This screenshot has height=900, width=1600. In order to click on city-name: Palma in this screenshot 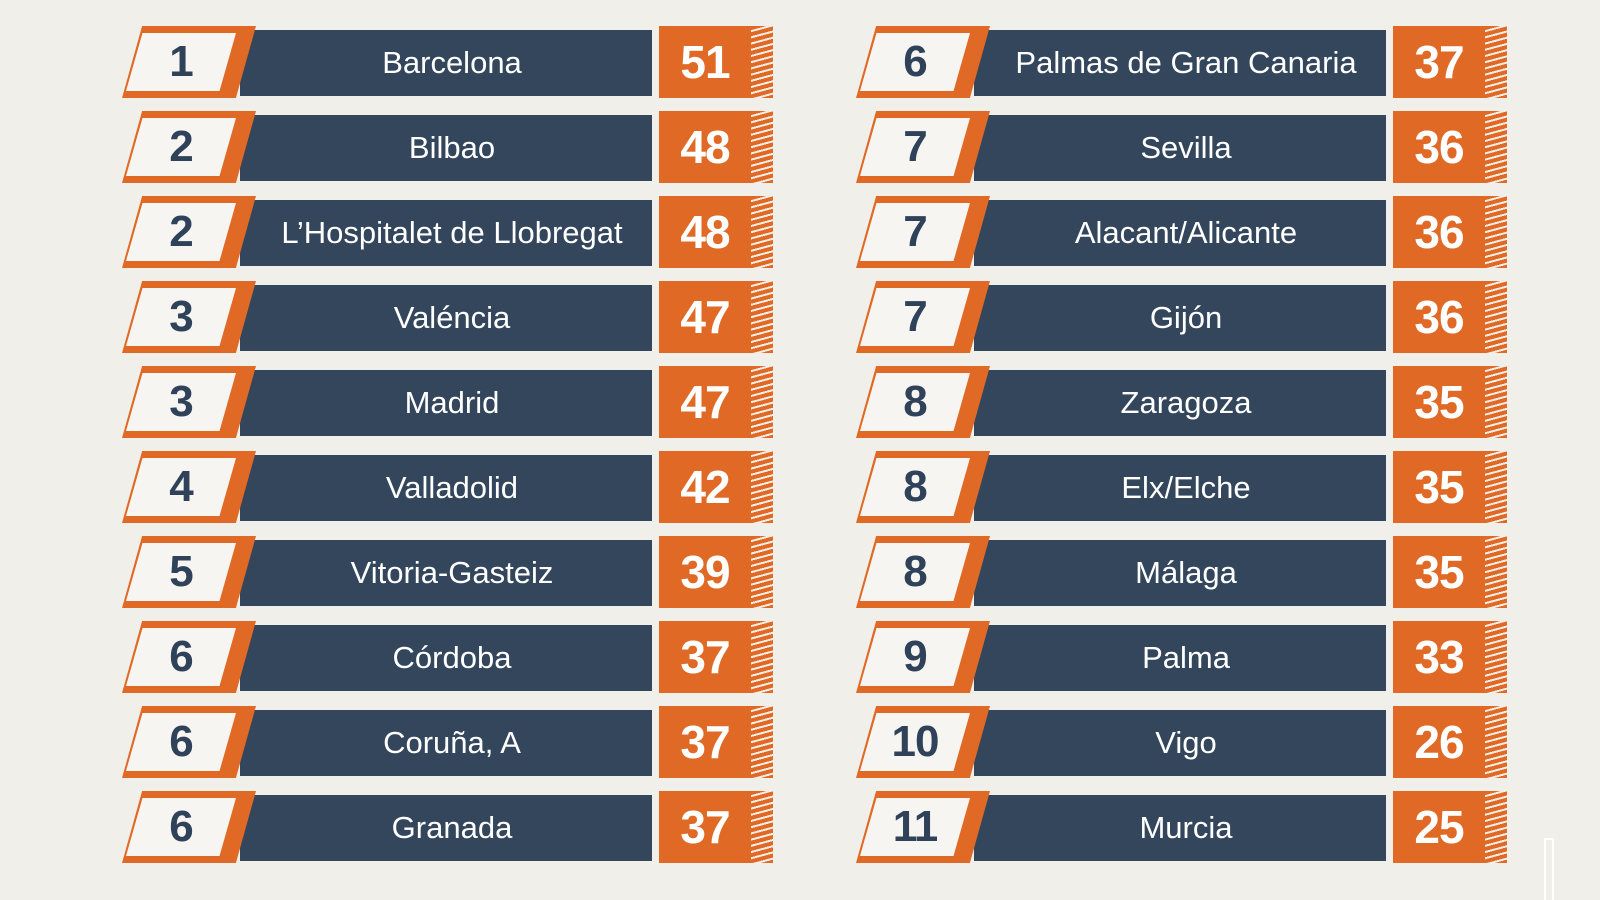, I will do `click(1180, 658)`.